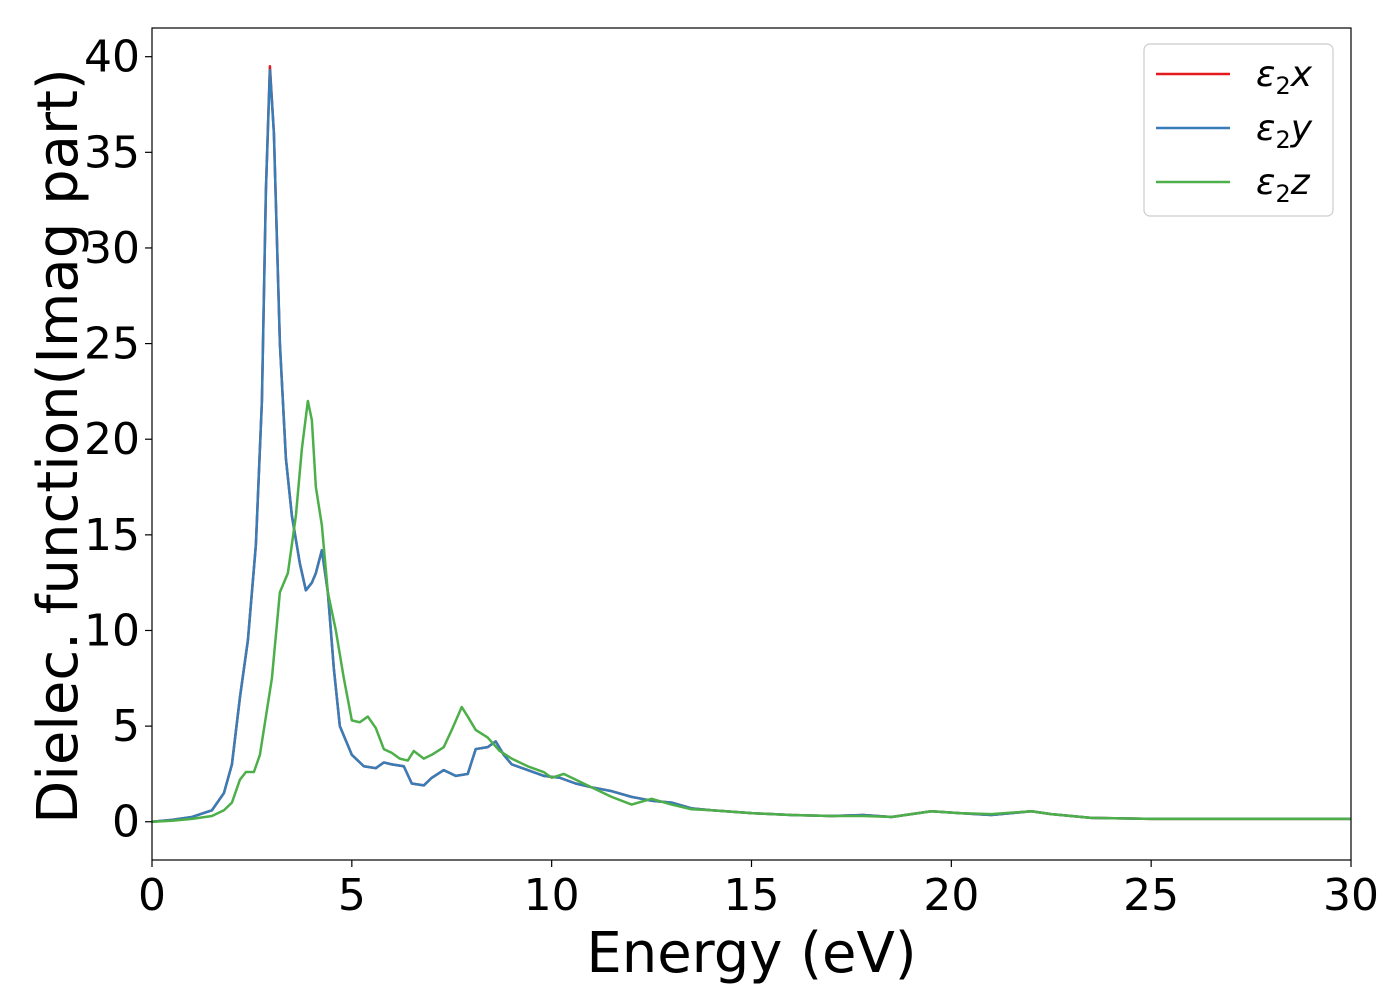  Describe the element at coordinates (552, 895) in the screenshot. I see `x-tick-label-2: 10` at that location.